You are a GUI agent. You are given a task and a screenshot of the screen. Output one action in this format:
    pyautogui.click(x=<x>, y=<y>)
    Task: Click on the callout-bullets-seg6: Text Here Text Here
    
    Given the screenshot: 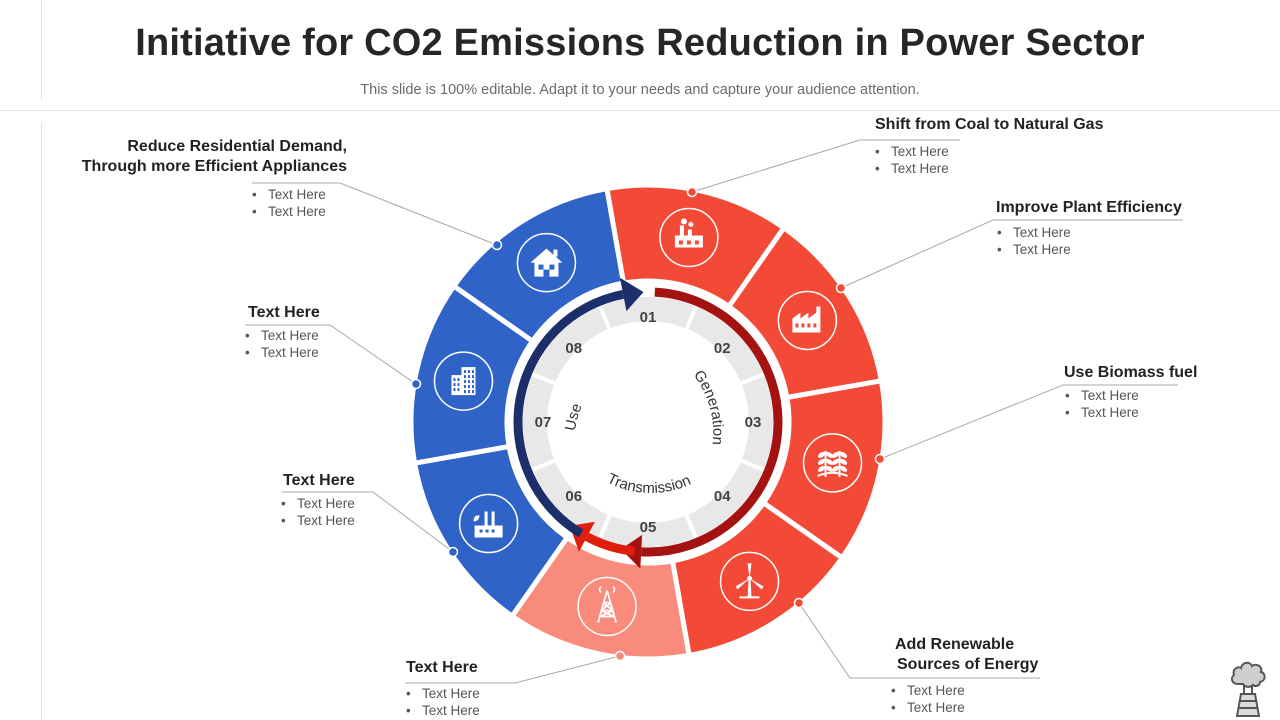 What is the action you would take?
    pyautogui.click(x=318, y=512)
    